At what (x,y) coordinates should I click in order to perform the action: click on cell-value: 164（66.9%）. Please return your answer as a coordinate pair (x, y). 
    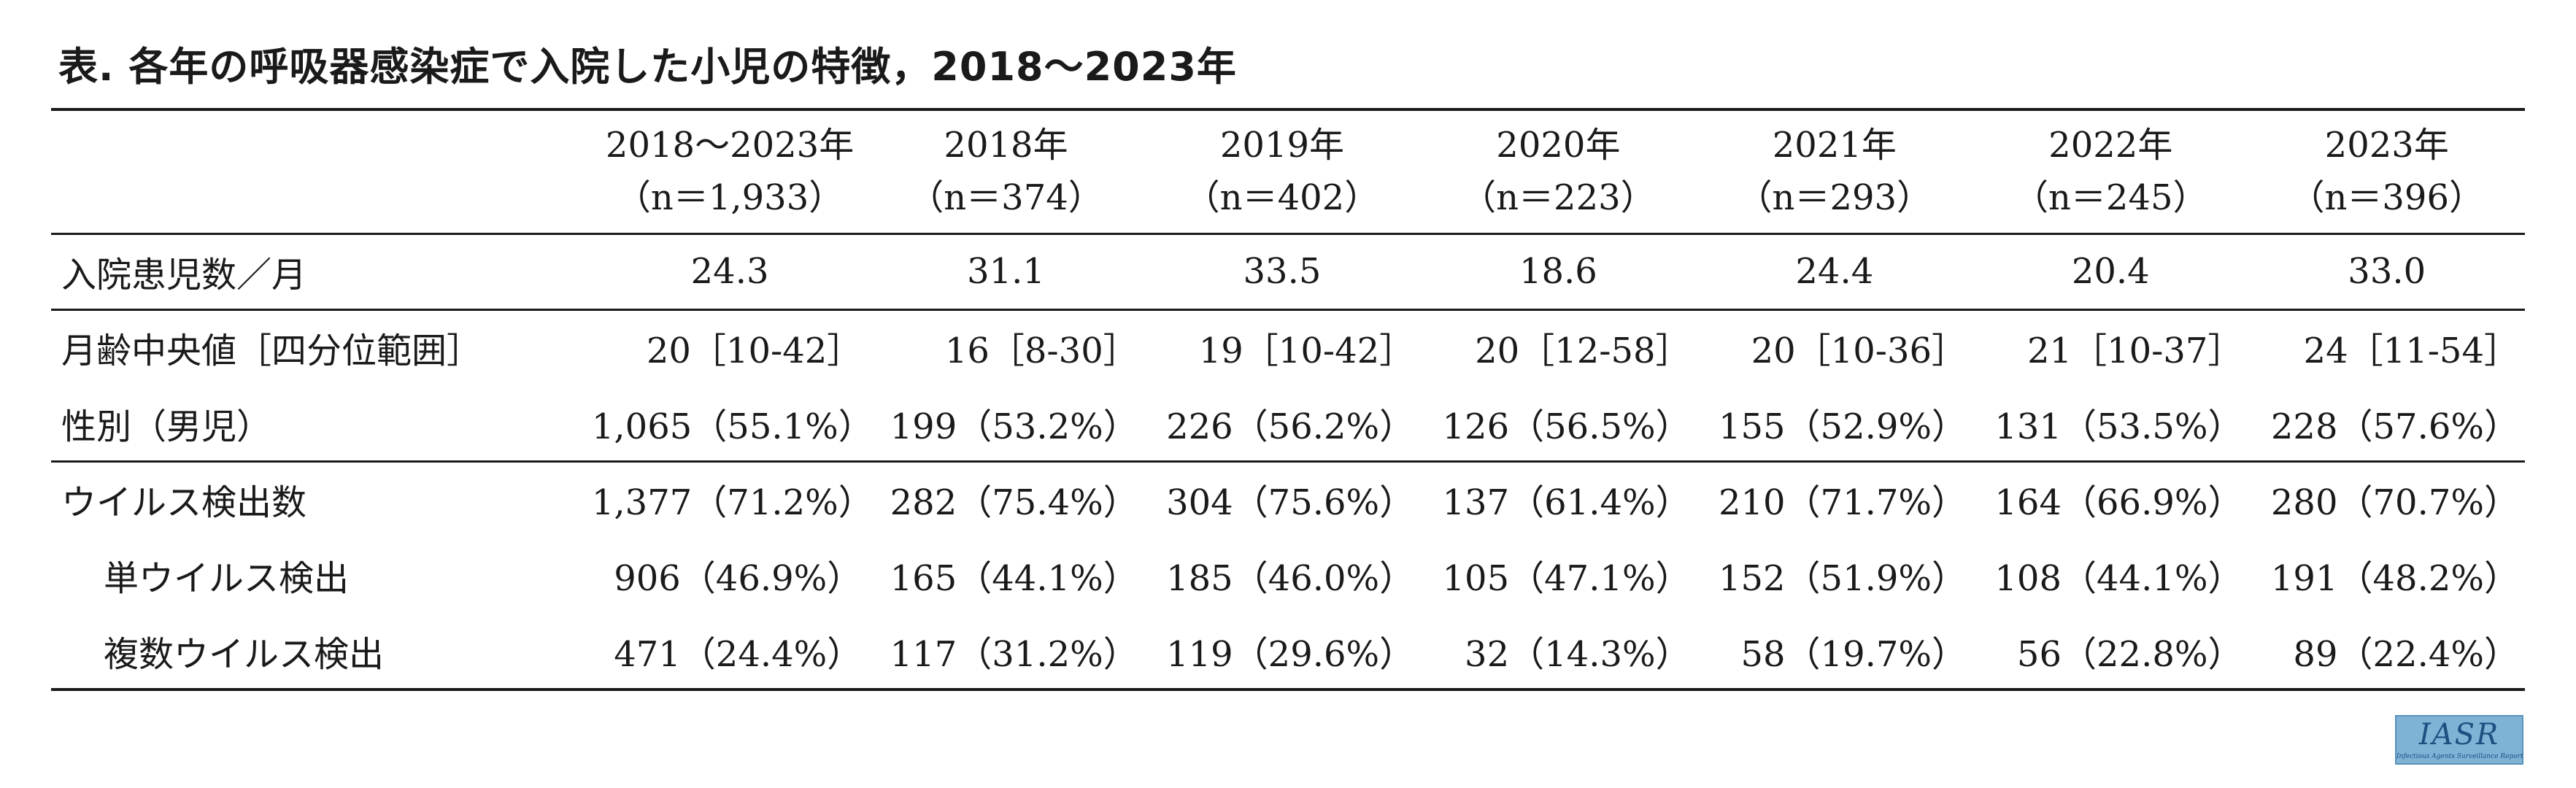
    Looking at the image, I should click on (2118, 502).